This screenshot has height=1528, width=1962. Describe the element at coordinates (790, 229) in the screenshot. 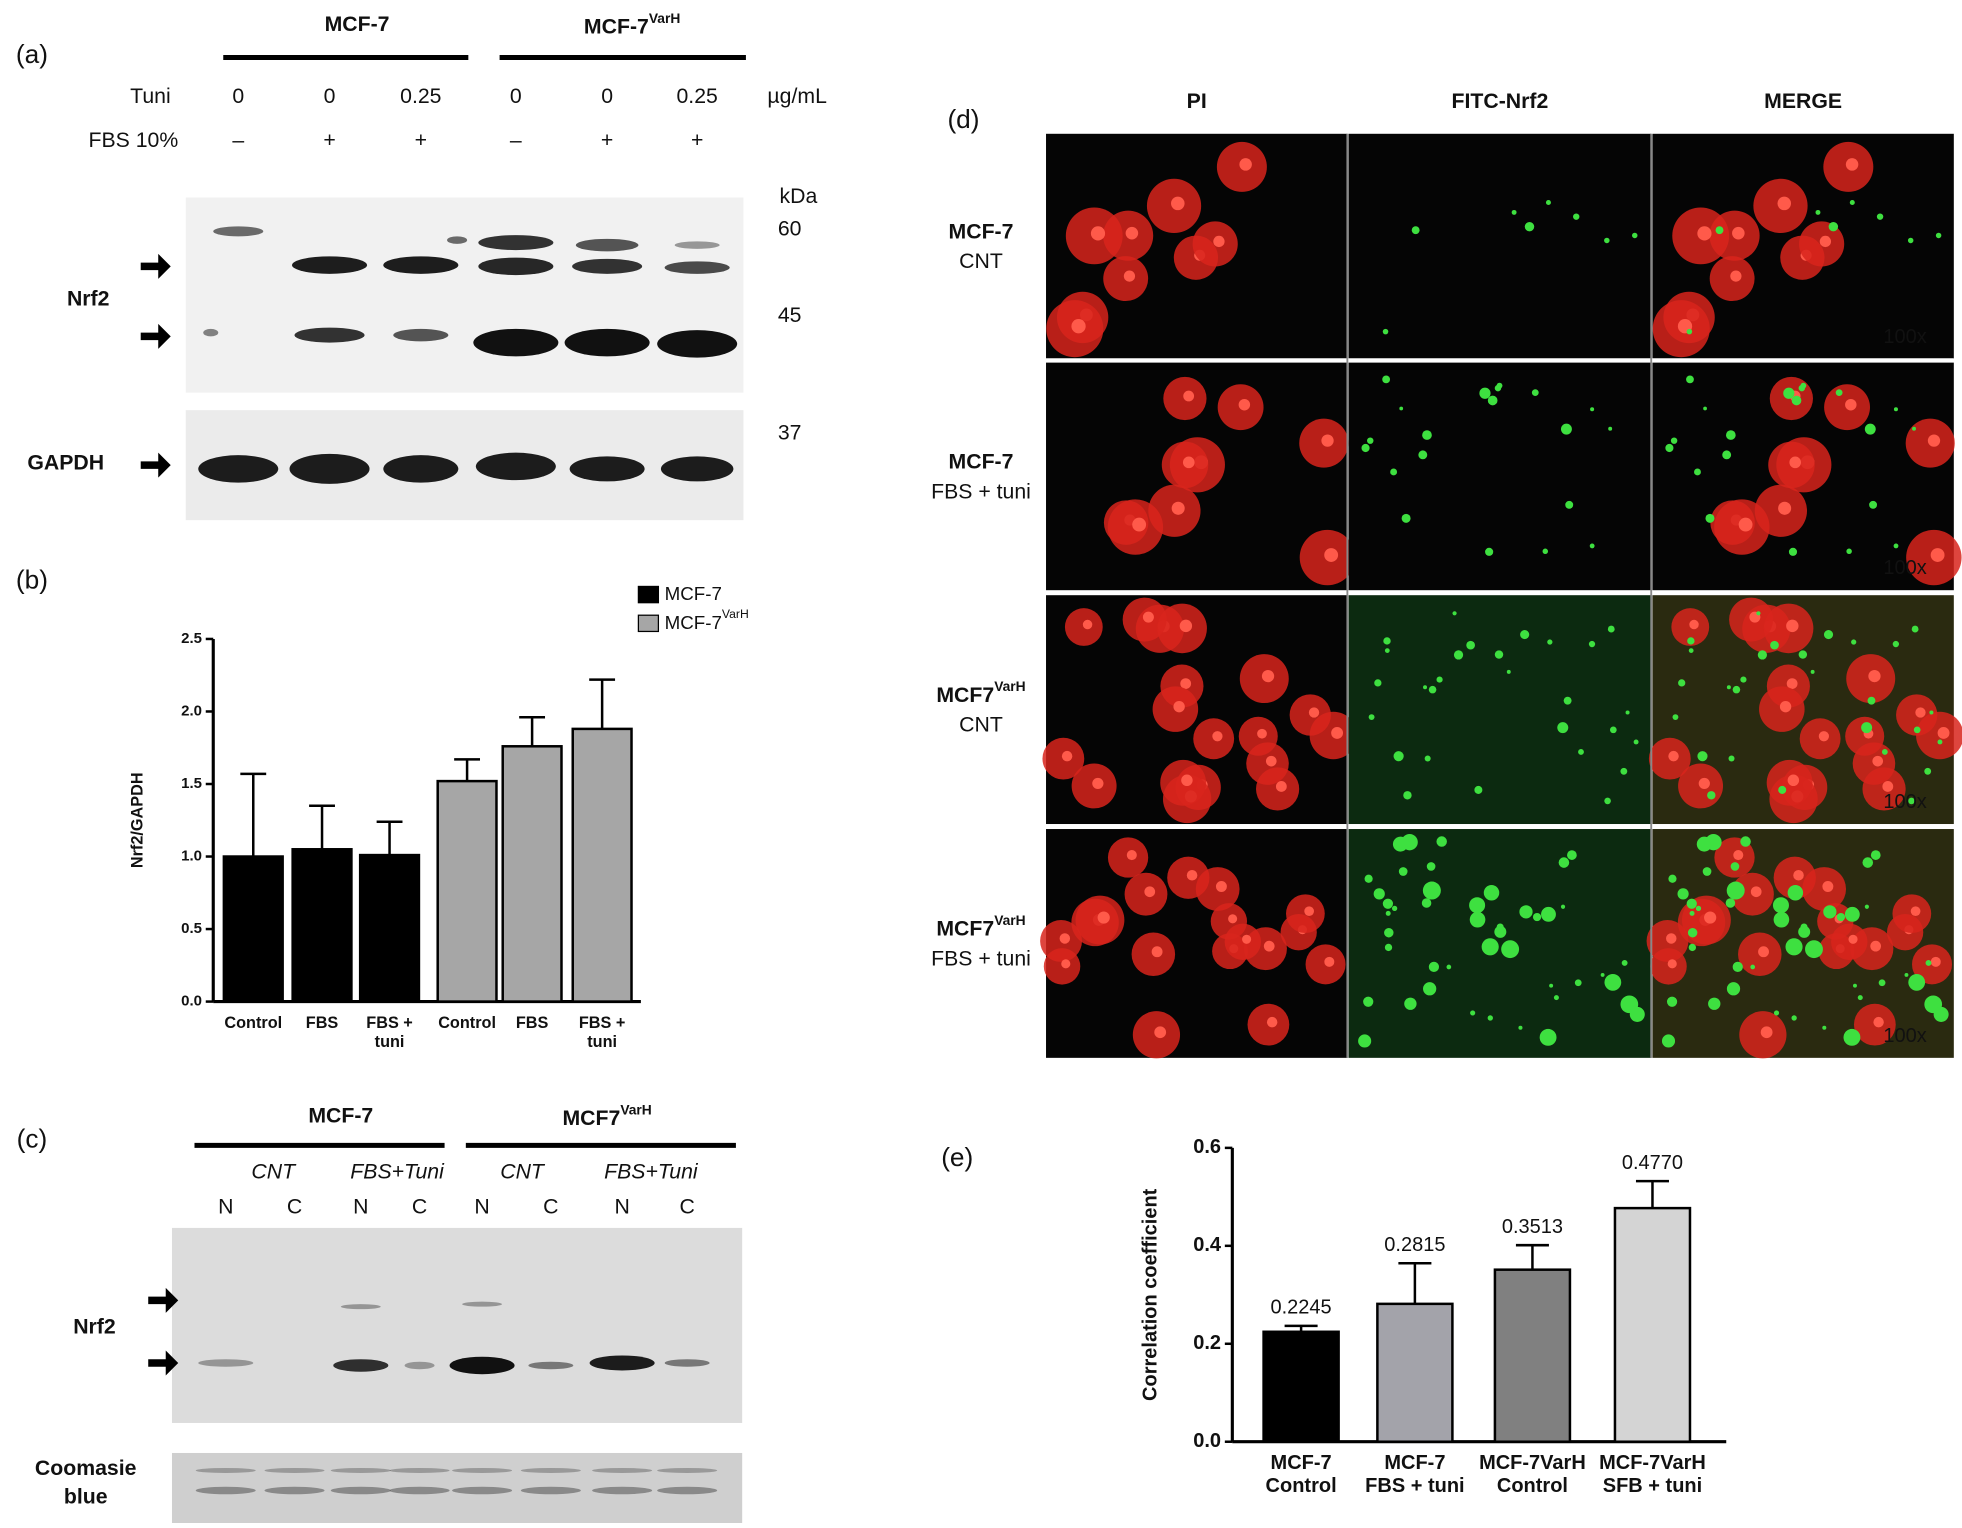

I see `marker-weight: 60` at that location.